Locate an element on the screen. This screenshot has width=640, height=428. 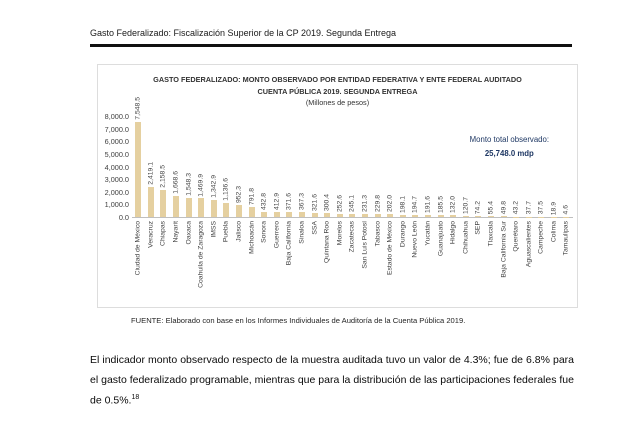
bar-column: 245.1 is located at coordinates (352, 167).